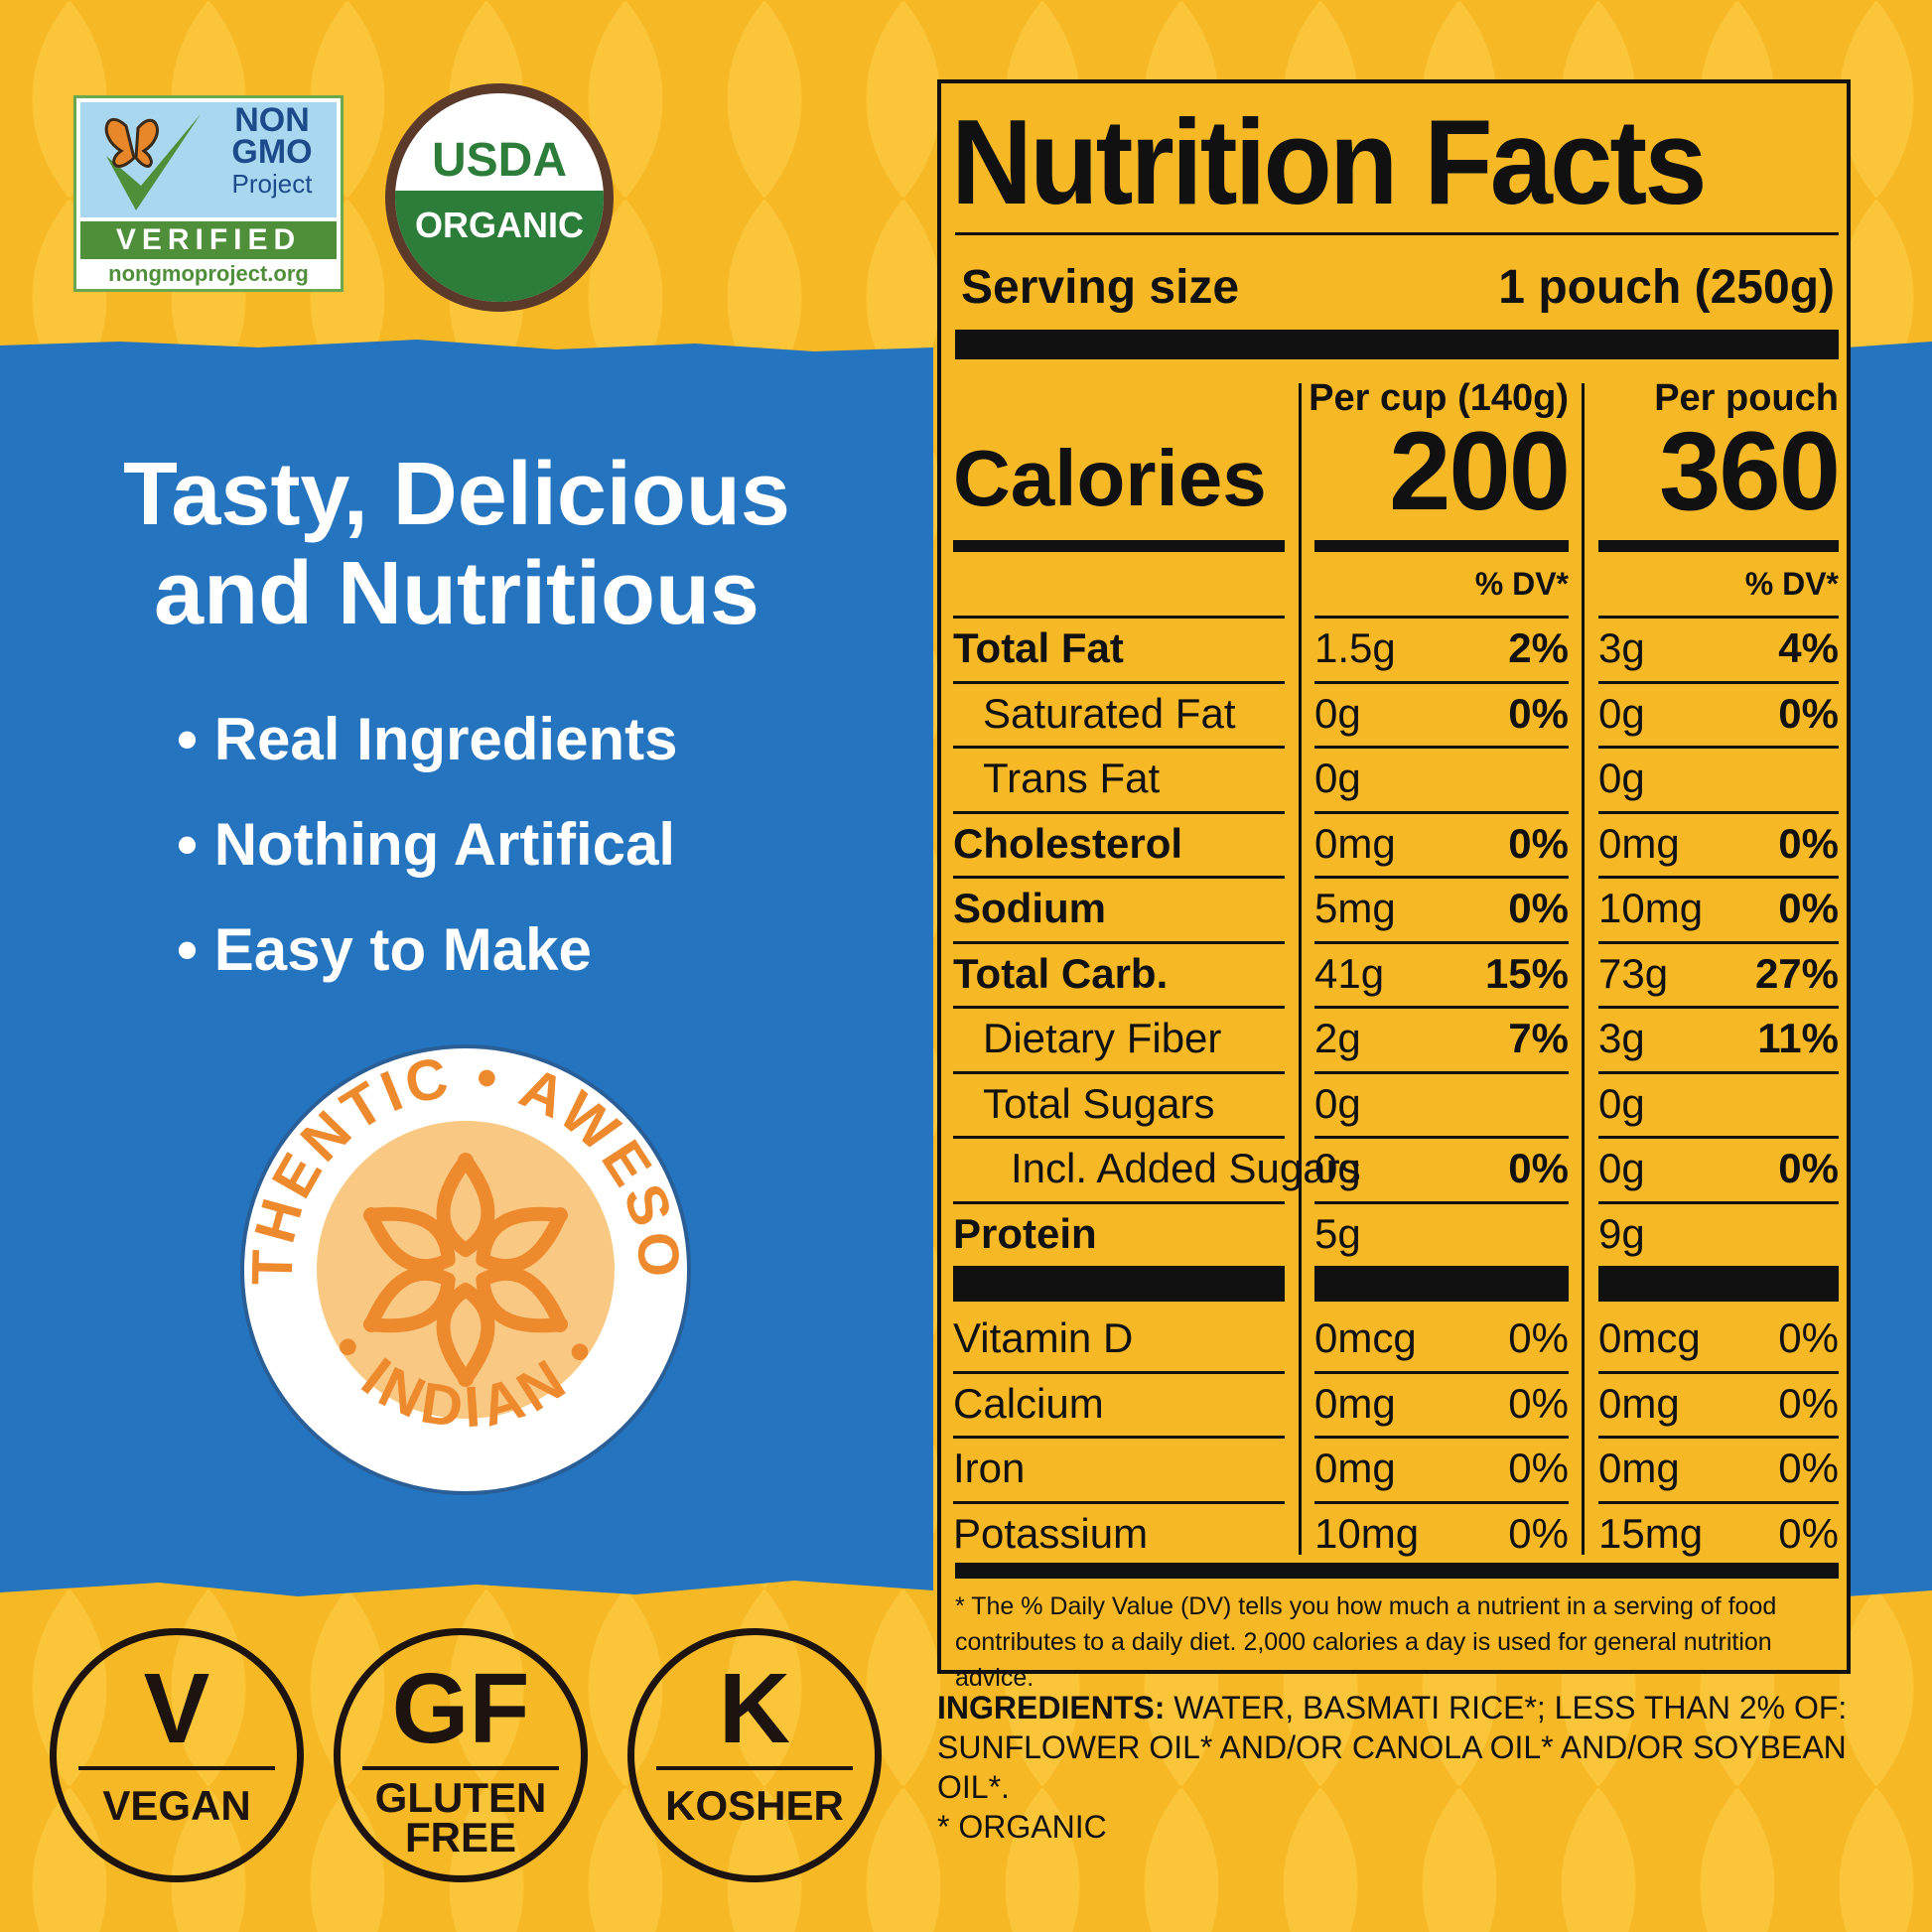 This screenshot has height=1932, width=1932. I want to click on nutrient-label: Incl. Added Sugars, so click(1186, 1168).